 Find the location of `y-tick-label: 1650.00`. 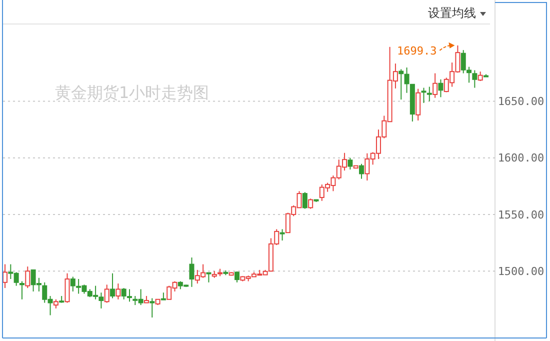

y-tick-label: 1650.00 is located at coordinates (521, 101).